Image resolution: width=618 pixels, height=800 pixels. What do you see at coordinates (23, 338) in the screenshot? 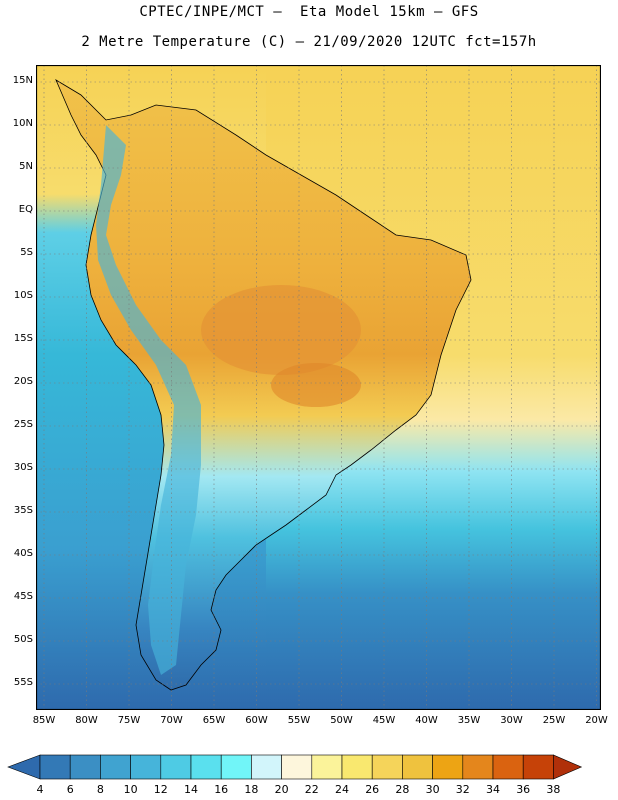
I see `lat-tick-label: 15S` at bounding box center [23, 338].